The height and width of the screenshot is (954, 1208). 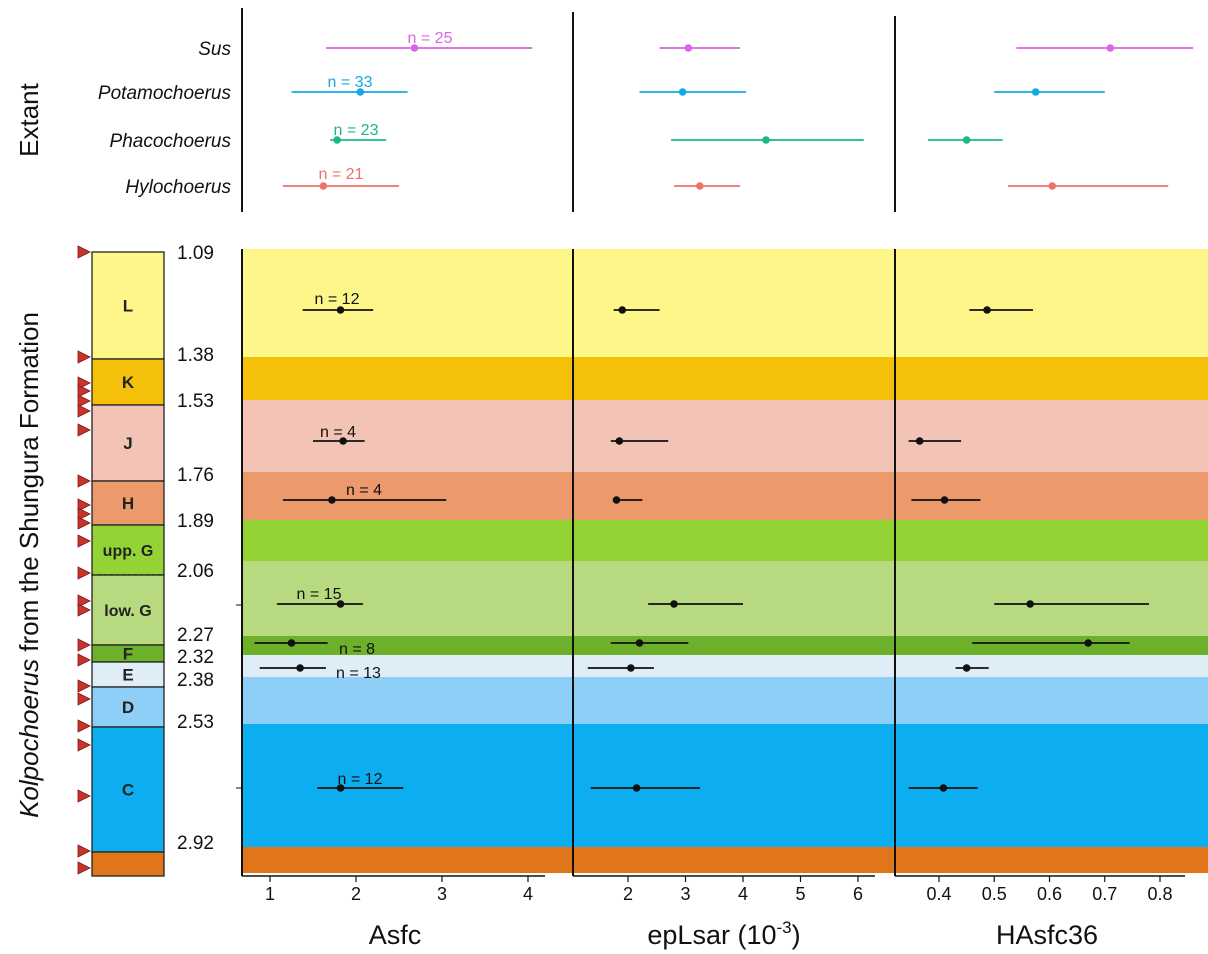 I want to click on n-label-member-e: n = 13, so click(x=358, y=673).